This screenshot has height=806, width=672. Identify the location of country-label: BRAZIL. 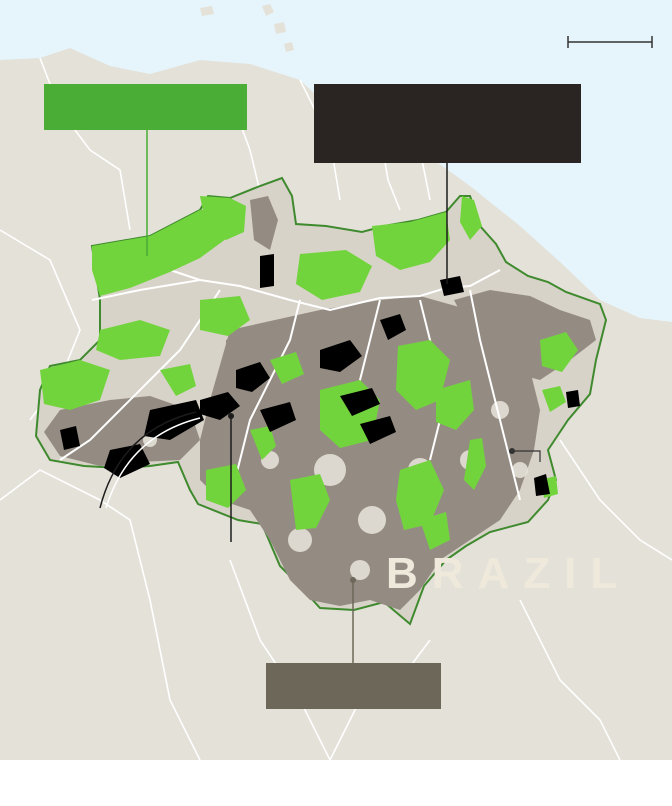
(508, 573).